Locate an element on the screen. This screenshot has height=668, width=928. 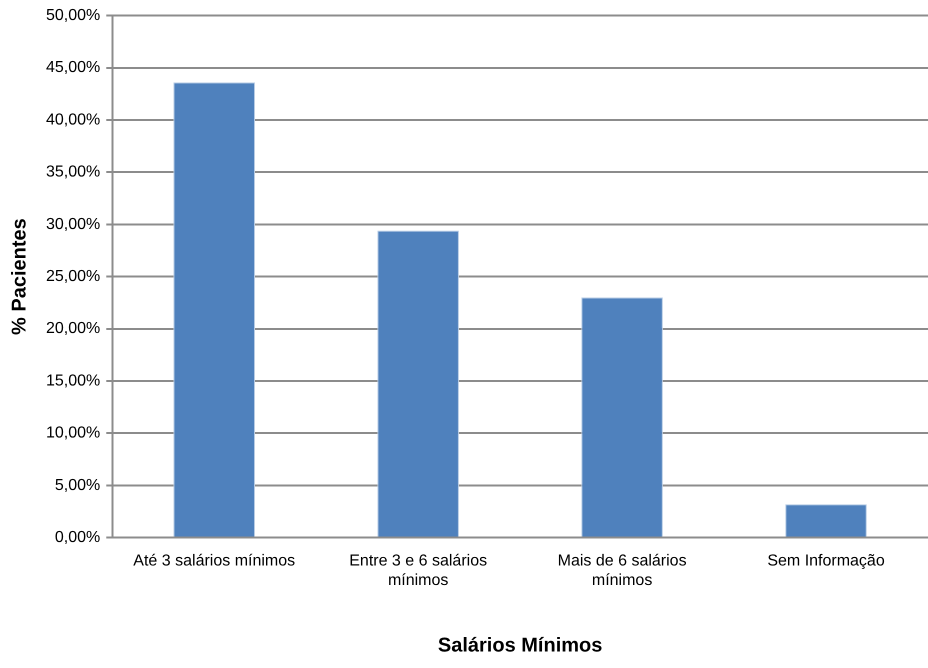
x-tick-label: Até 3 salários mínimos is located at coordinates (214, 561).